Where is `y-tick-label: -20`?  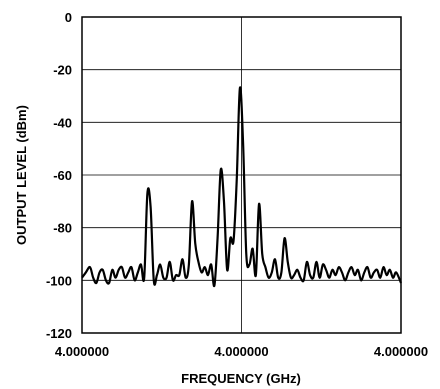 y-tick-label: -20 is located at coordinates (62, 70).